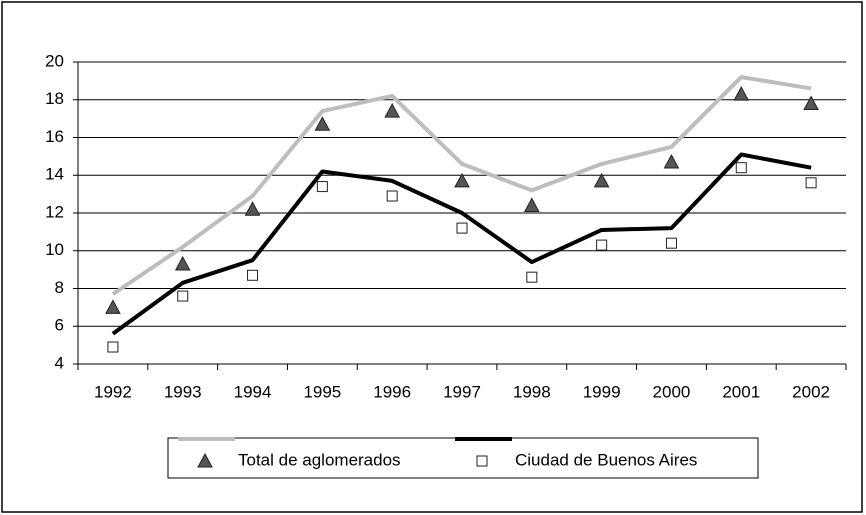 The image size is (866, 515). I want to click on y-tick-label: 4, so click(59, 362).